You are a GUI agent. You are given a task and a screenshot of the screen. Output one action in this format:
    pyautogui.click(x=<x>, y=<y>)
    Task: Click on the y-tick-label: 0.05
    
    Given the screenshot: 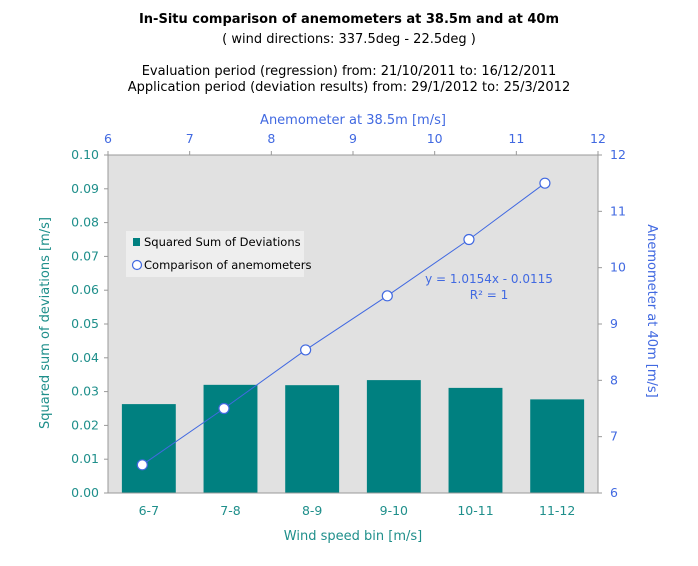 What is the action you would take?
    pyautogui.click(x=85, y=323)
    